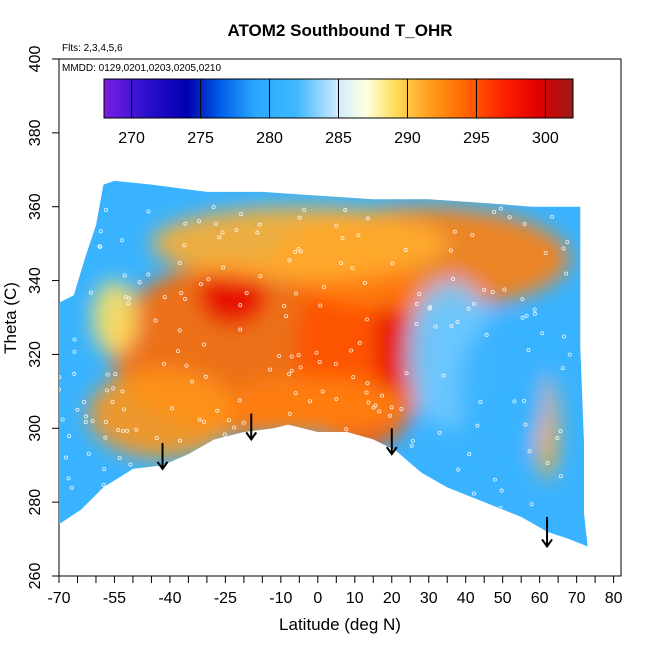 The image size is (650, 650). What do you see at coordinates (114, 598) in the screenshot?
I see `x-tick-label: -55` at bounding box center [114, 598].